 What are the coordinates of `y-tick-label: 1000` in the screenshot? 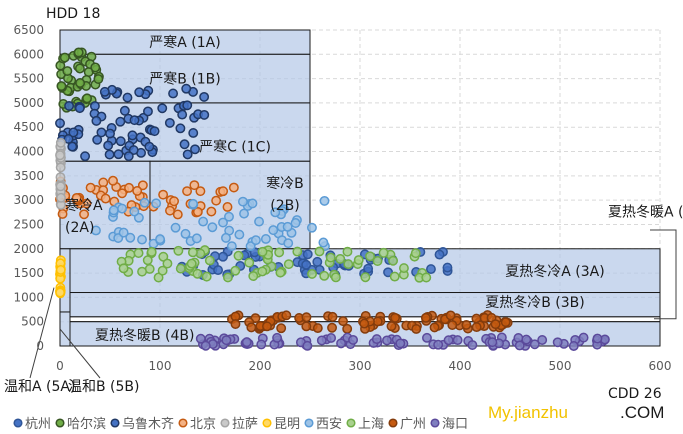 It's located at (28, 297).